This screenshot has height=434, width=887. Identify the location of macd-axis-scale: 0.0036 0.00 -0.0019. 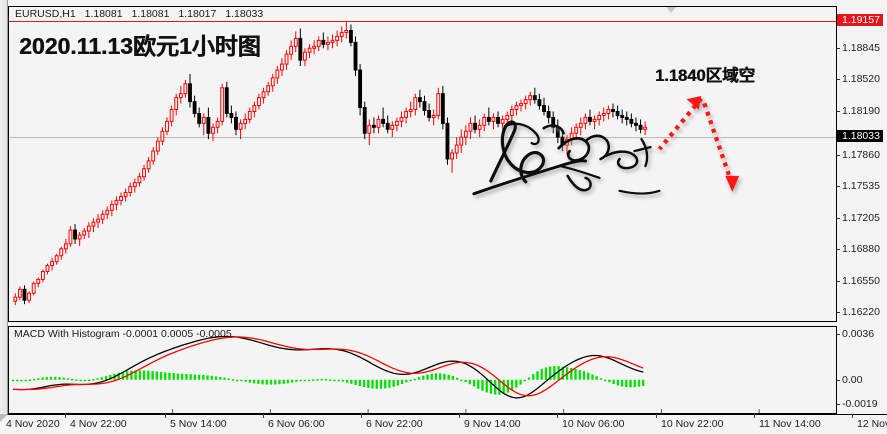
(862, 370).